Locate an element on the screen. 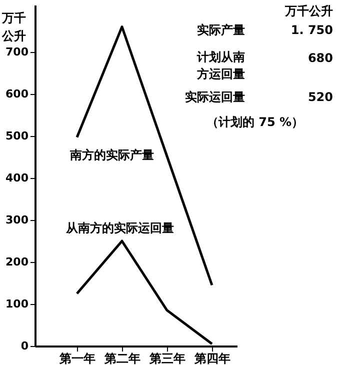 This screenshot has width=337, height=365. x-tick-label: 第一年 is located at coordinates (77, 358).